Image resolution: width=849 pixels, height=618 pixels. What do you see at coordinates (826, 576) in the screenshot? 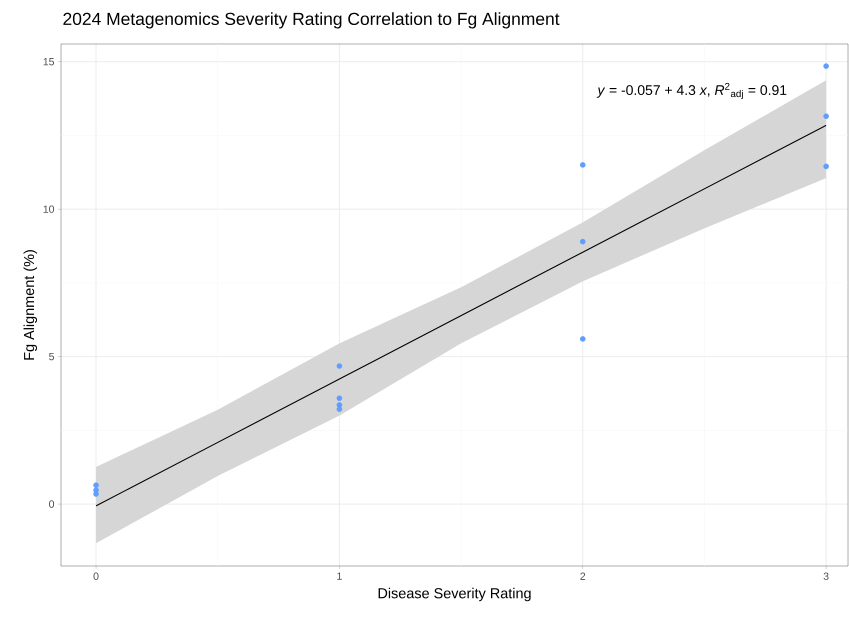
I see `x-tick-label: 3` at bounding box center [826, 576].